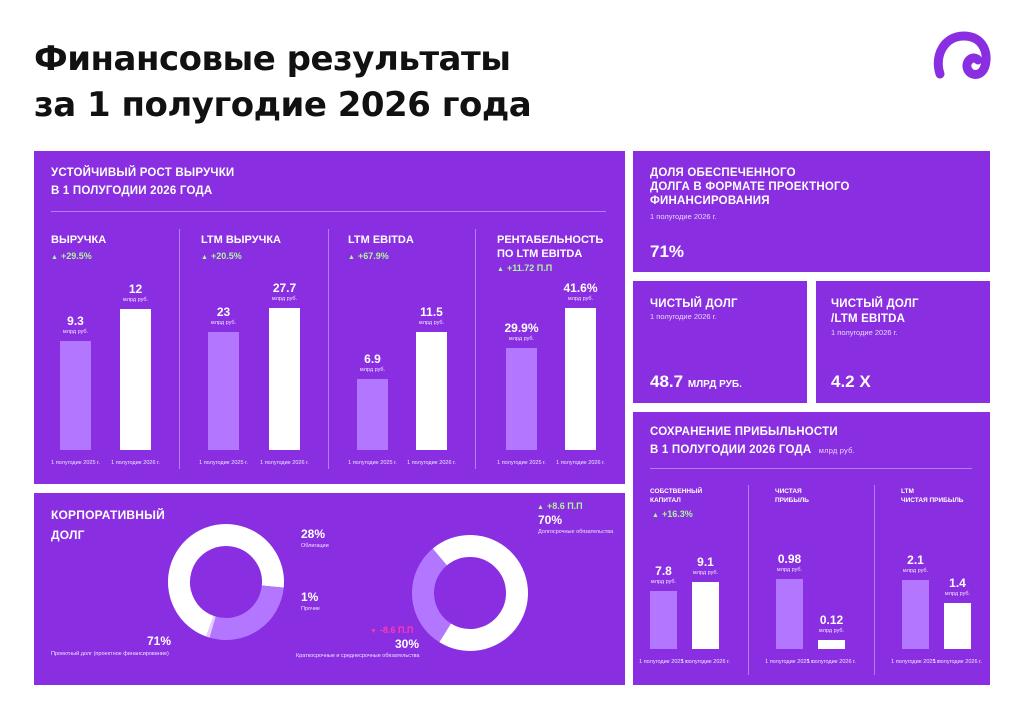  Describe the element at coordinates (705, 561) in the screenshot. I see `equity-value-2026: 9.1` at that location.